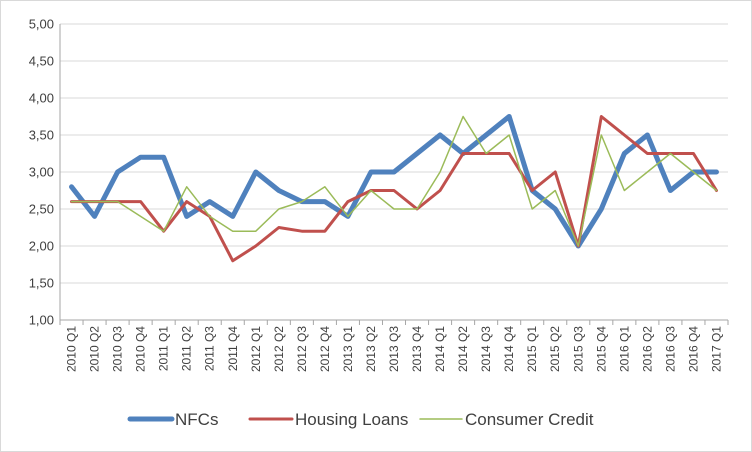 Image resolution: width=752 pixels, height=452 pixels. What do you see at coordinates (351, 419) in the screenshot?
I see `legend-label: Housing Loans` at bounding box center [351, 419].